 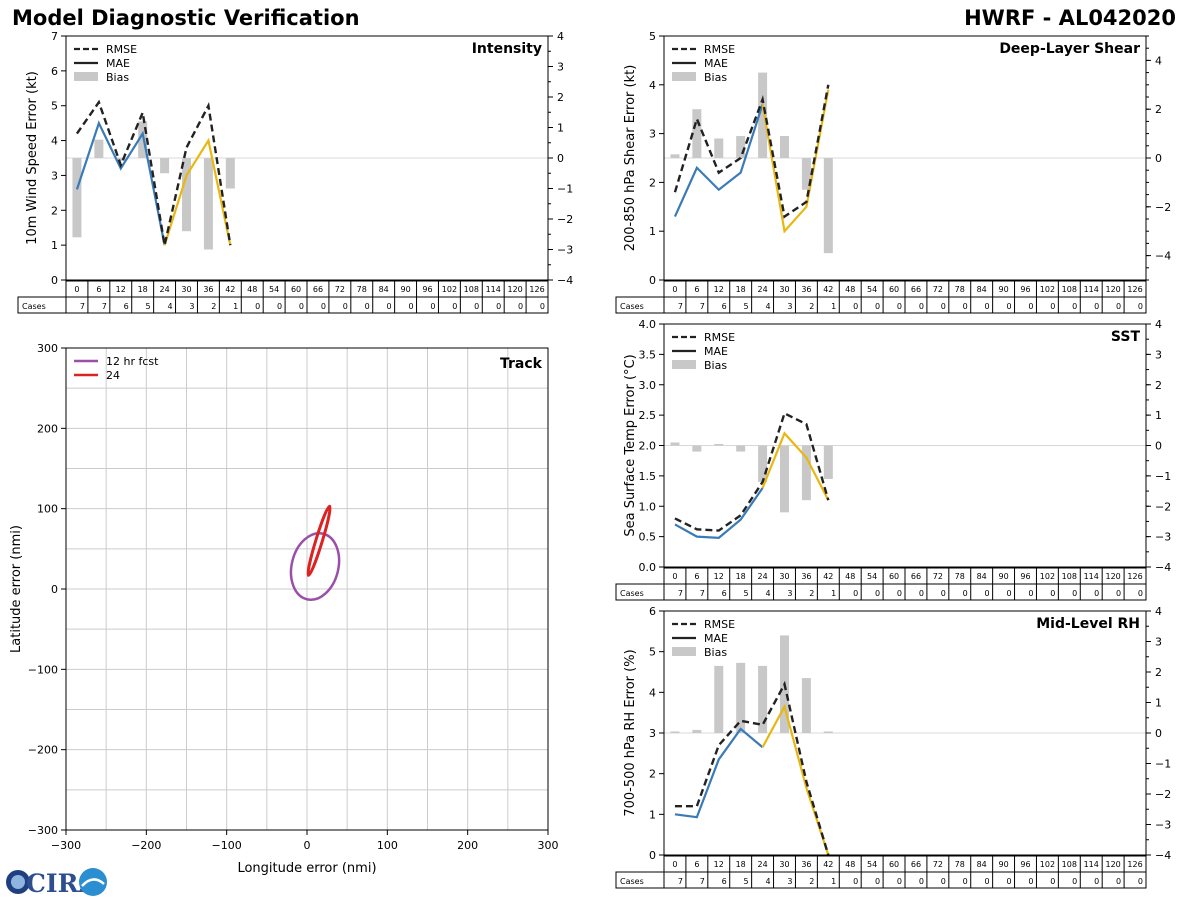 I want to click on rh-y2tick-label: 0, so click(x=1158, y=733).